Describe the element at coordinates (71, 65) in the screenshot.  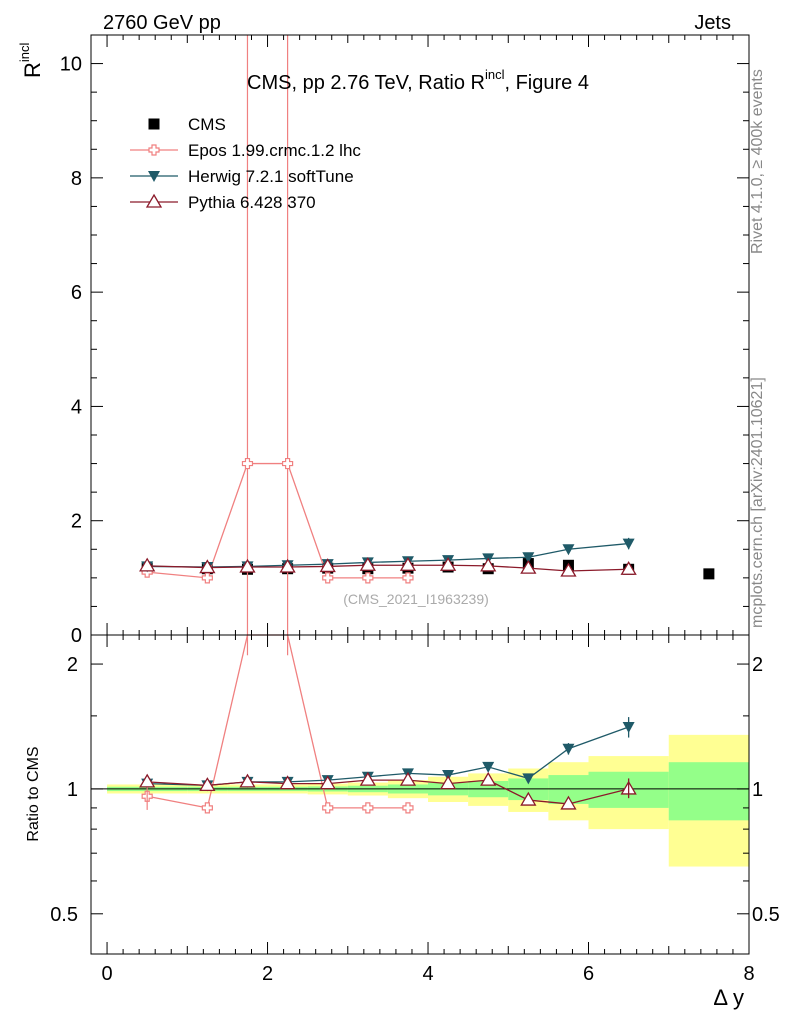
I see `y-tick-label-10: 10` at that location.